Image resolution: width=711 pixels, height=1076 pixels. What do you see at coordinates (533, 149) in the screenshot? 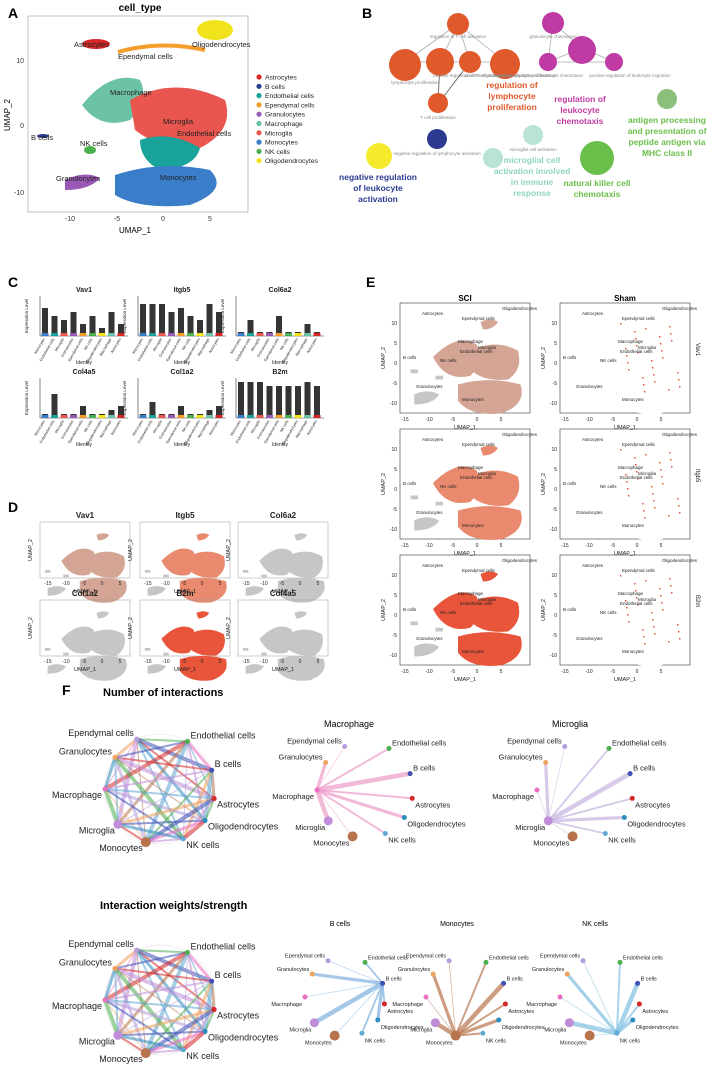
I see `go-small-label: microglial cell activation` at bounding box center [533, 149].